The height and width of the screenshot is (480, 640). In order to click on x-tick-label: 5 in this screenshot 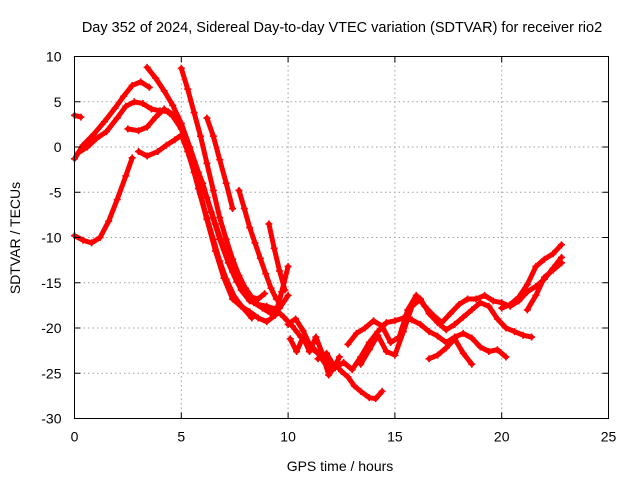, I will do `click(181, 437)`.